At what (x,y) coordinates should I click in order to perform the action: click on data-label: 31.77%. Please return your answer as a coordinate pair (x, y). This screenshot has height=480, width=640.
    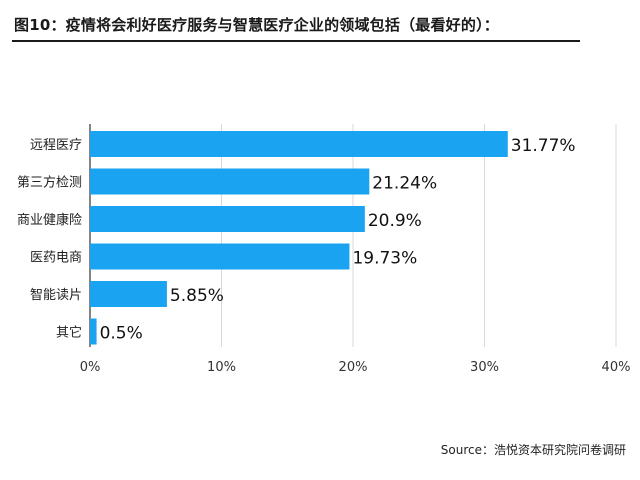
    Looking at the image, I should click on (543, 146).